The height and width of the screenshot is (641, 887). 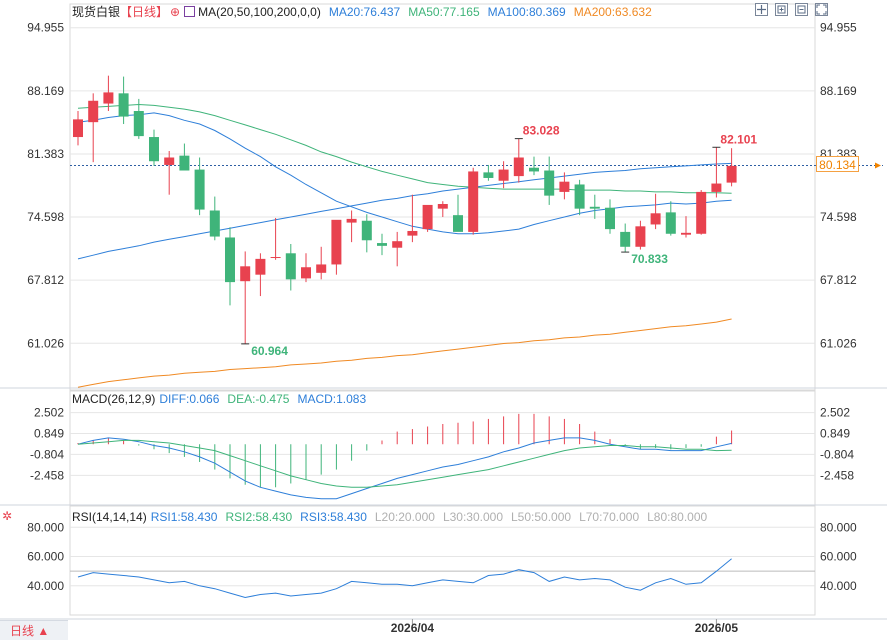 I want to click on zoom-in-icon, so click(x=781, y=9).